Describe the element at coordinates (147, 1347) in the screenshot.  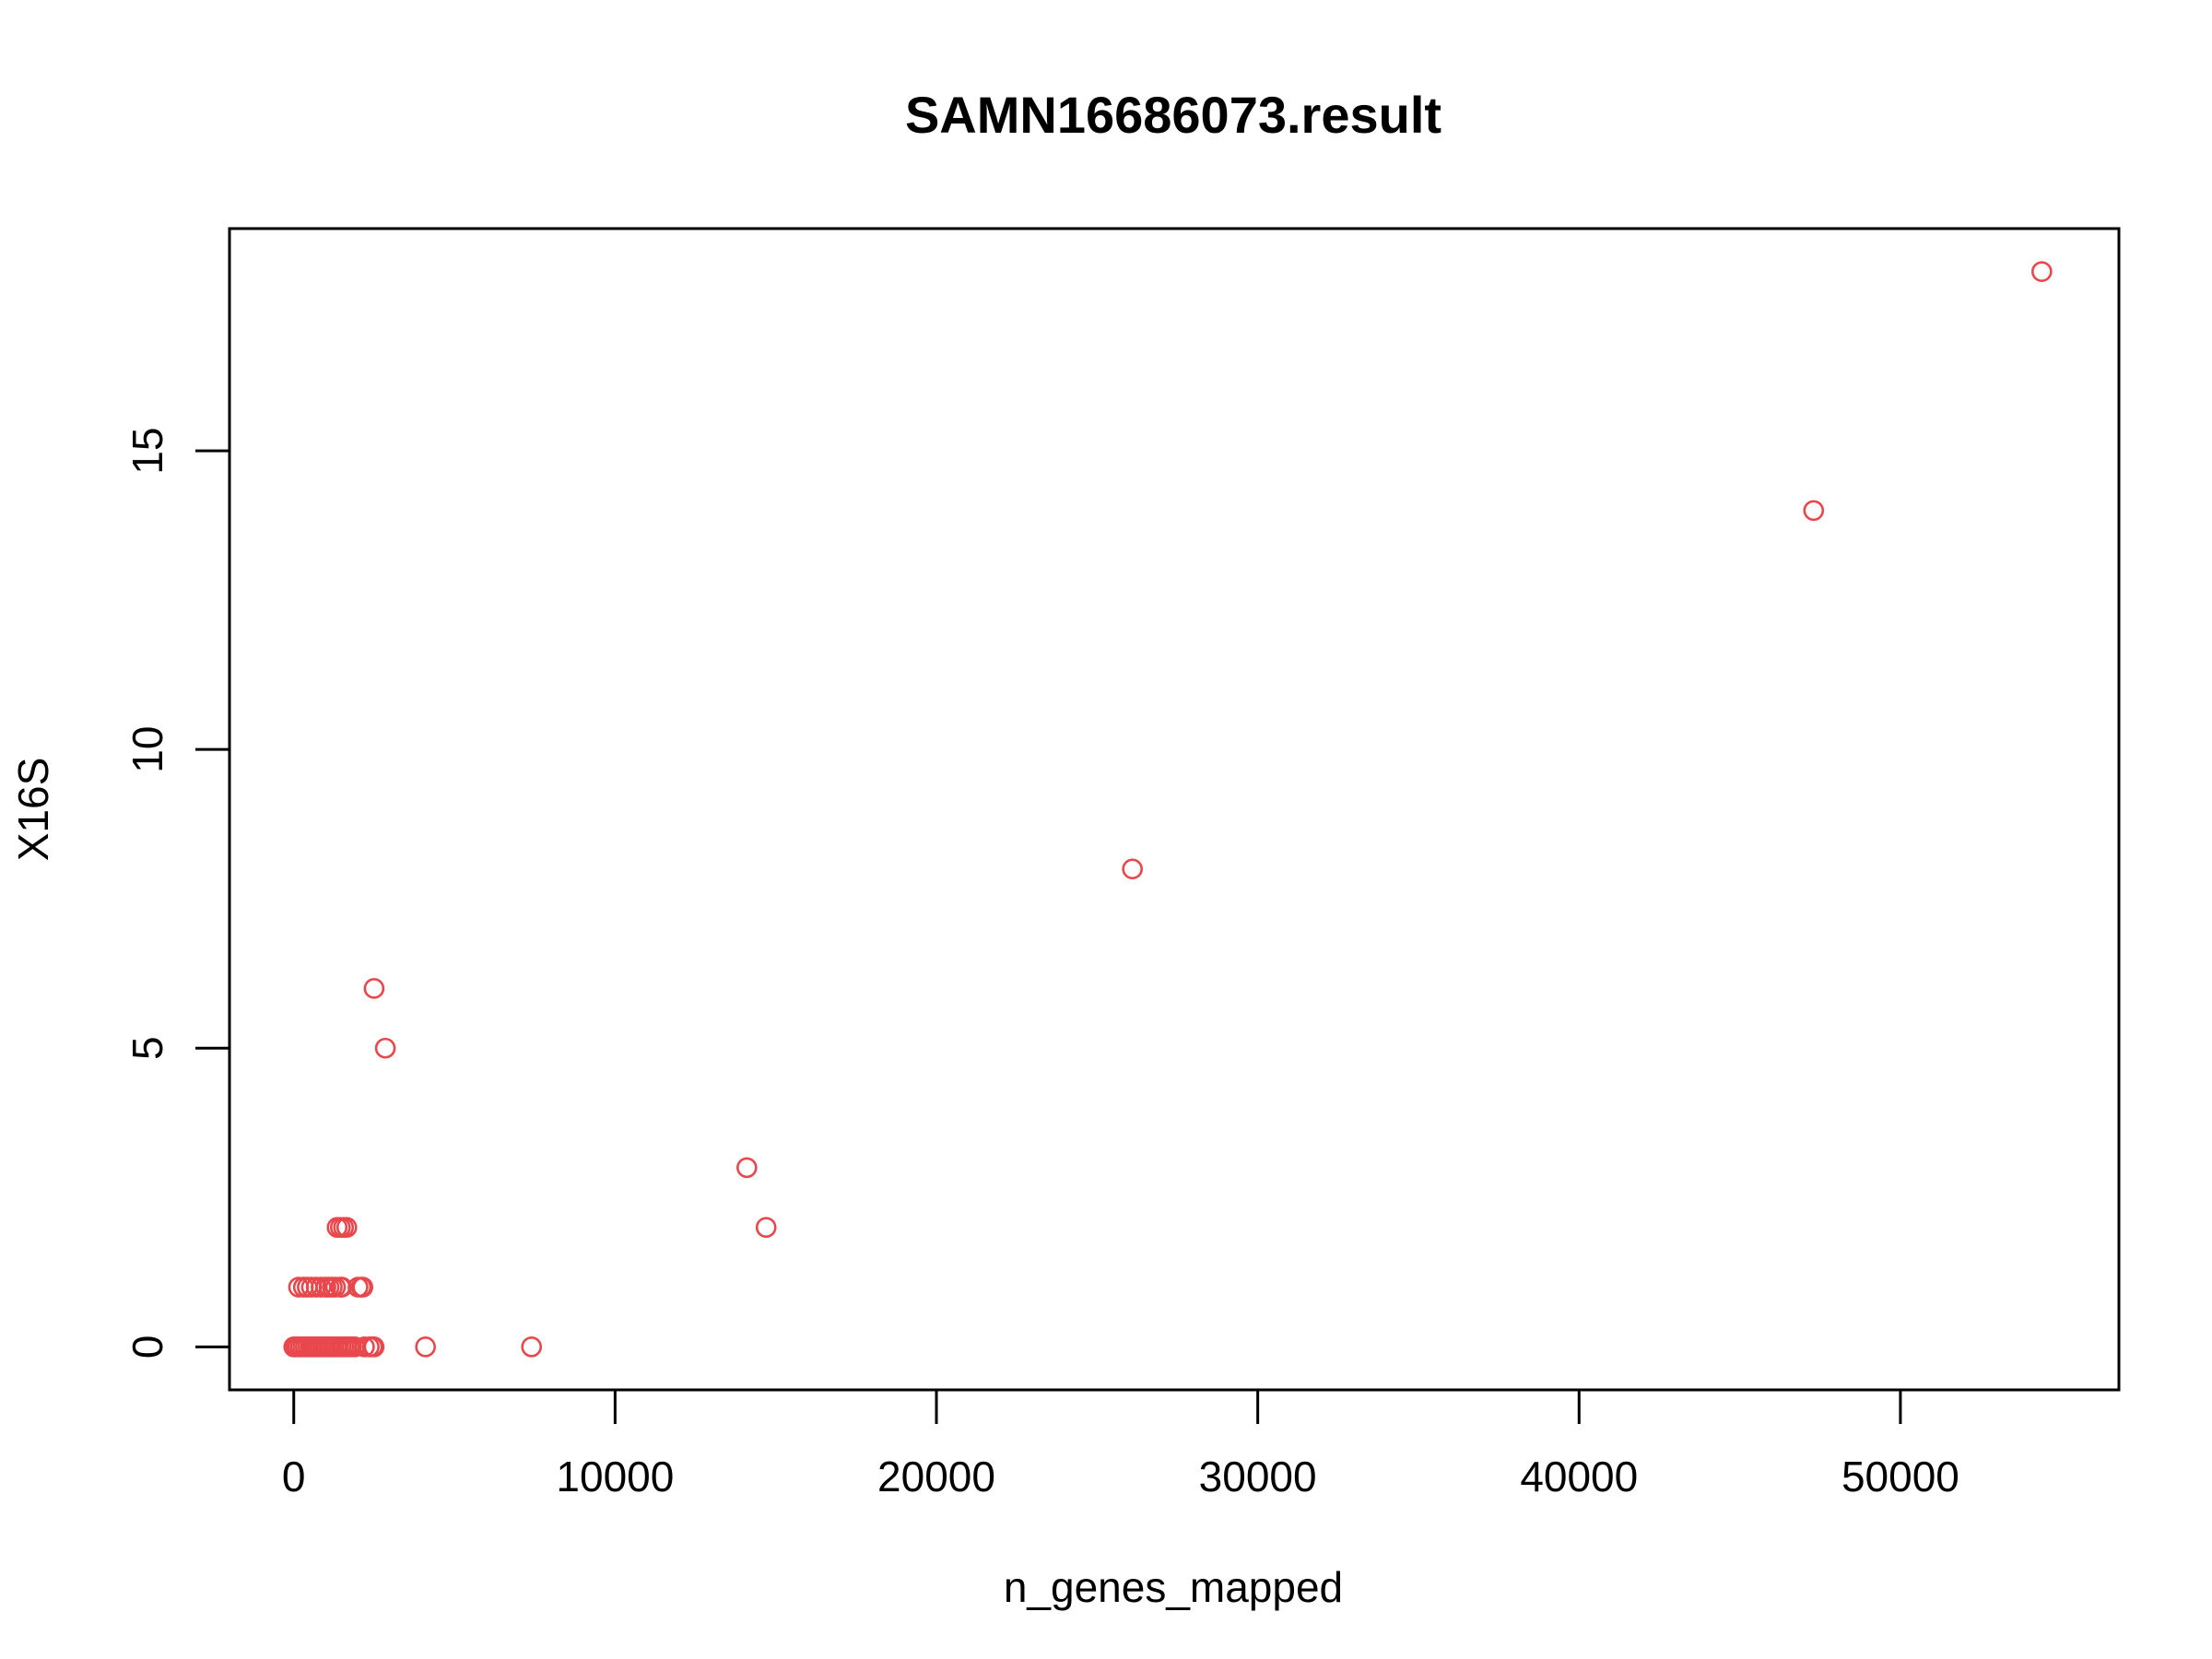
I see `y-tick-label: 0` at that location.